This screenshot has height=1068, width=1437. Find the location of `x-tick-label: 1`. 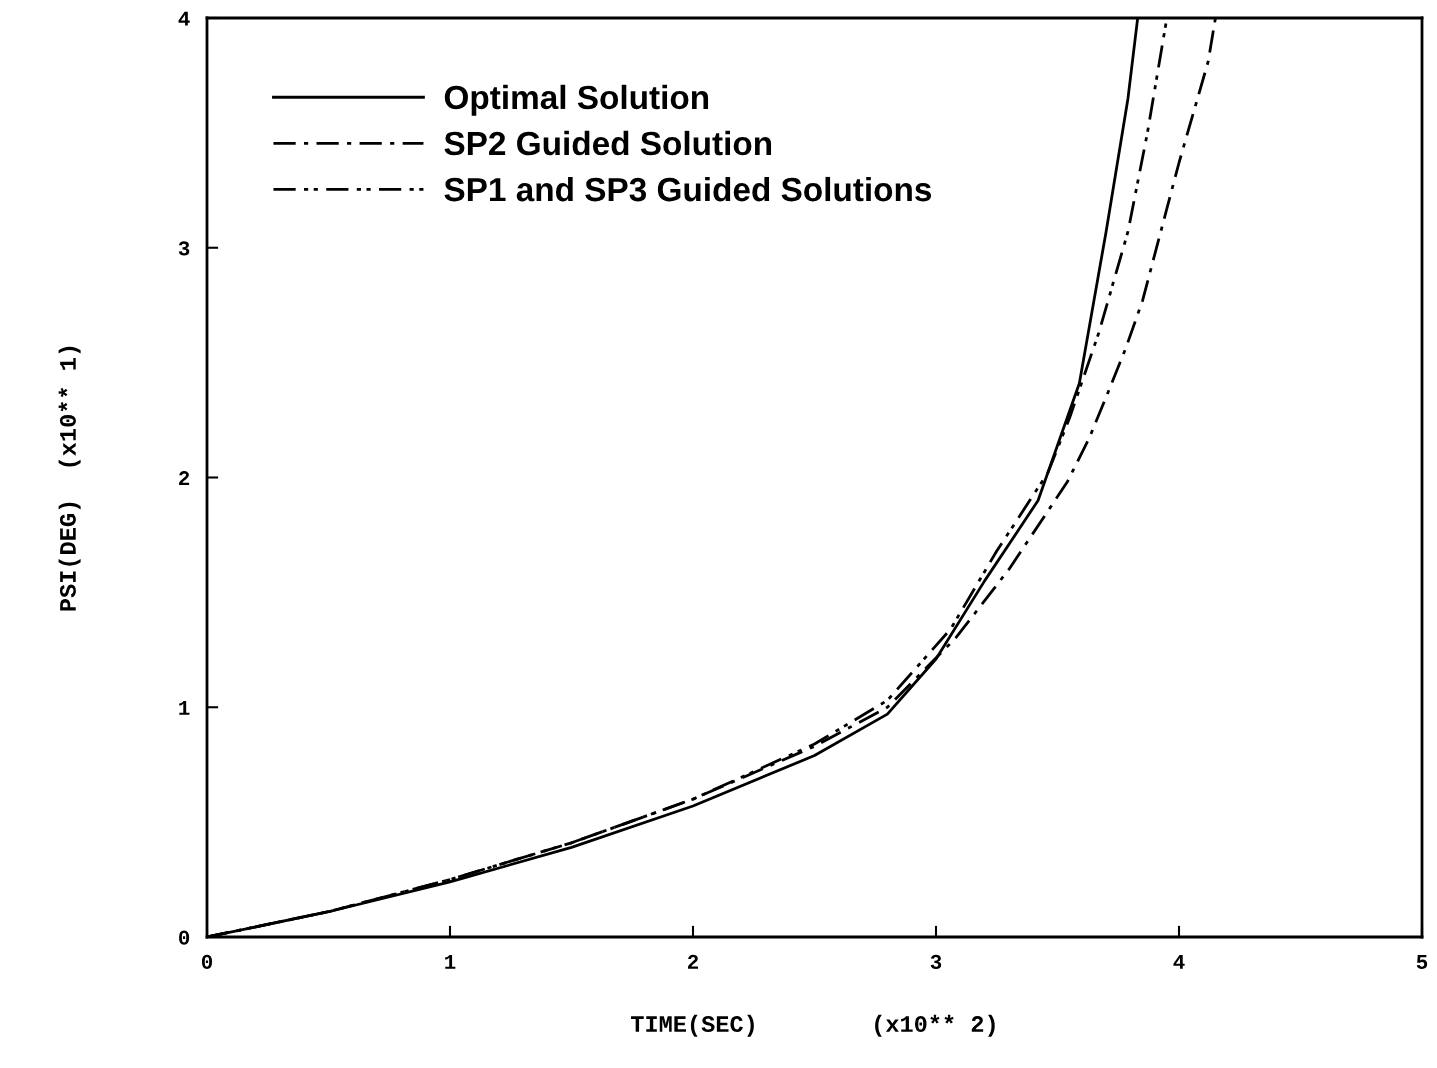

x-tick-label: 1 is located at coordinates (450, 962).